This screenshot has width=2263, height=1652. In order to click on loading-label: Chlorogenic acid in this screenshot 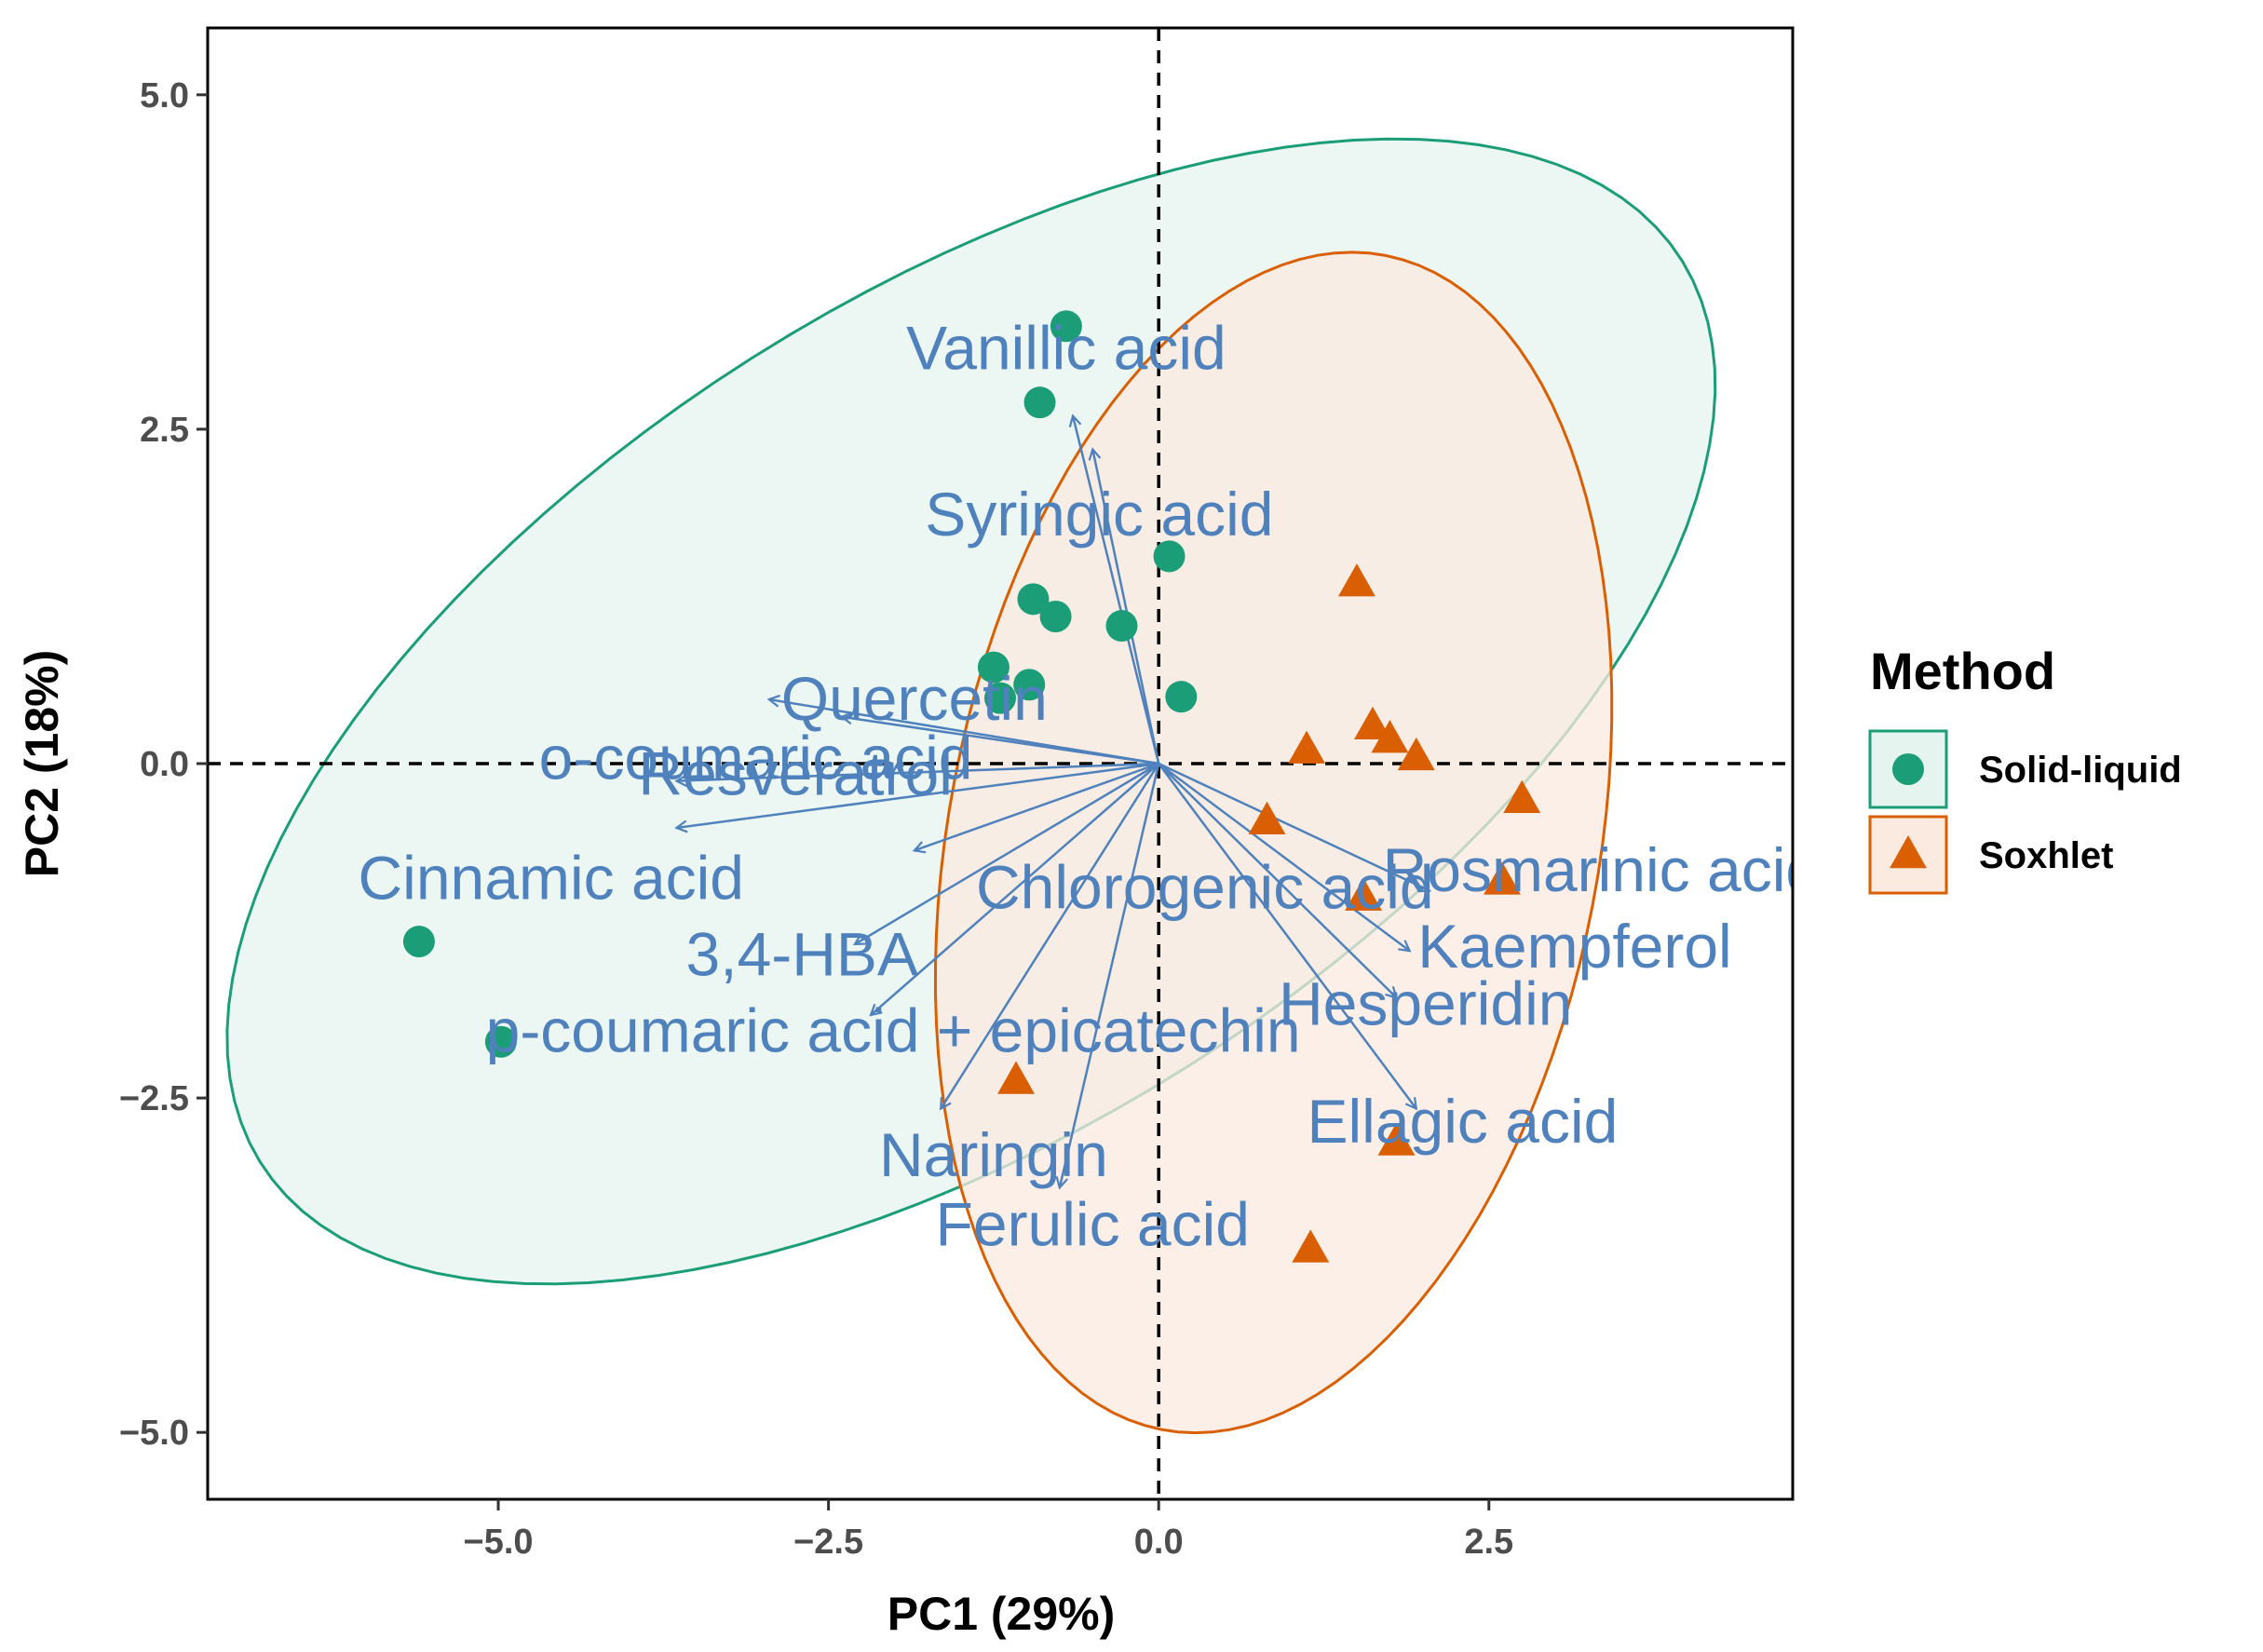, I will do `click(1205, 887)`.